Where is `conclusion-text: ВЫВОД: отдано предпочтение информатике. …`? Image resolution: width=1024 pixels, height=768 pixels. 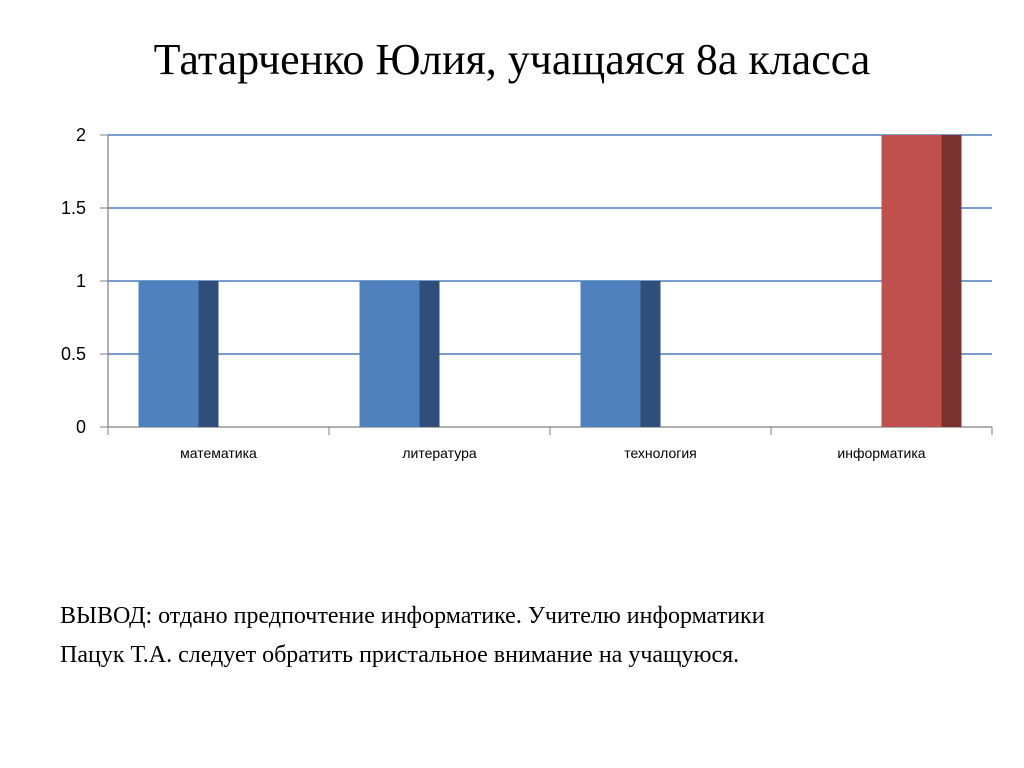
conclusion-text: ВЫВОД: отдано предпочтение информатике. … is located at coordinates (520, 636).